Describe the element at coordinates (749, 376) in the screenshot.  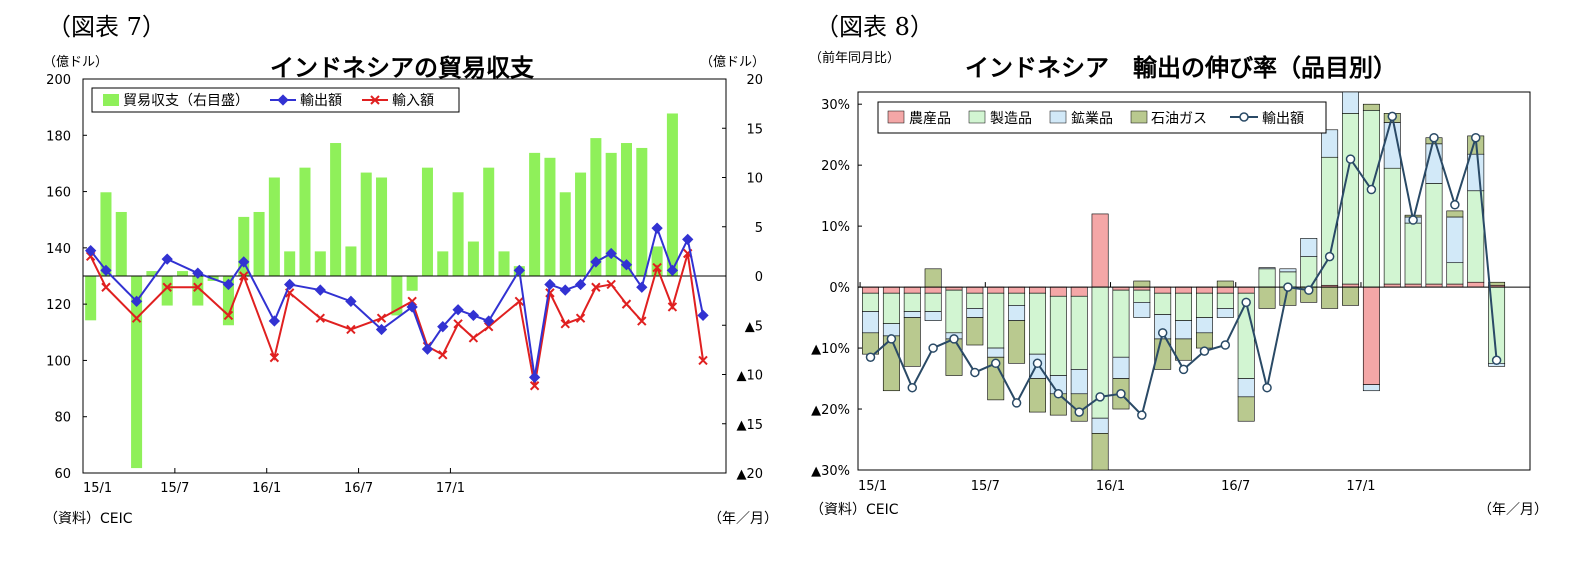
I see `right-tick-label: ▲10` at that location.